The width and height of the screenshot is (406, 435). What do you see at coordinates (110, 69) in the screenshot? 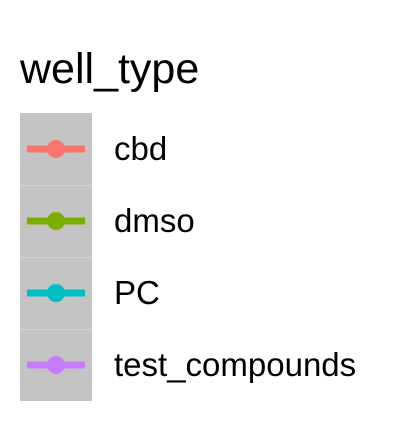
I see `legend-title: well_type` at bounding box center [110, 69].